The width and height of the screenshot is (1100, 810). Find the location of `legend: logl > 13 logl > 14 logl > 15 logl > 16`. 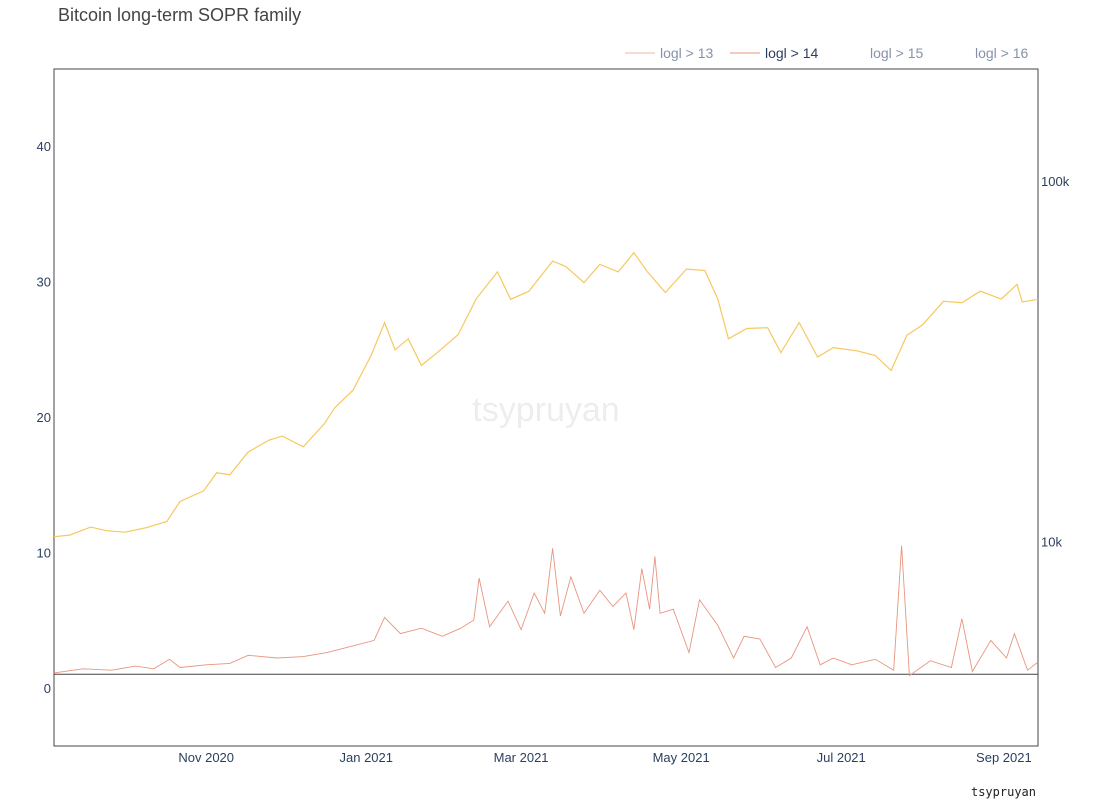

legend: logl > 13 logl > 14 logl > 15 logl > 16 is located at coordinates (827, 53).